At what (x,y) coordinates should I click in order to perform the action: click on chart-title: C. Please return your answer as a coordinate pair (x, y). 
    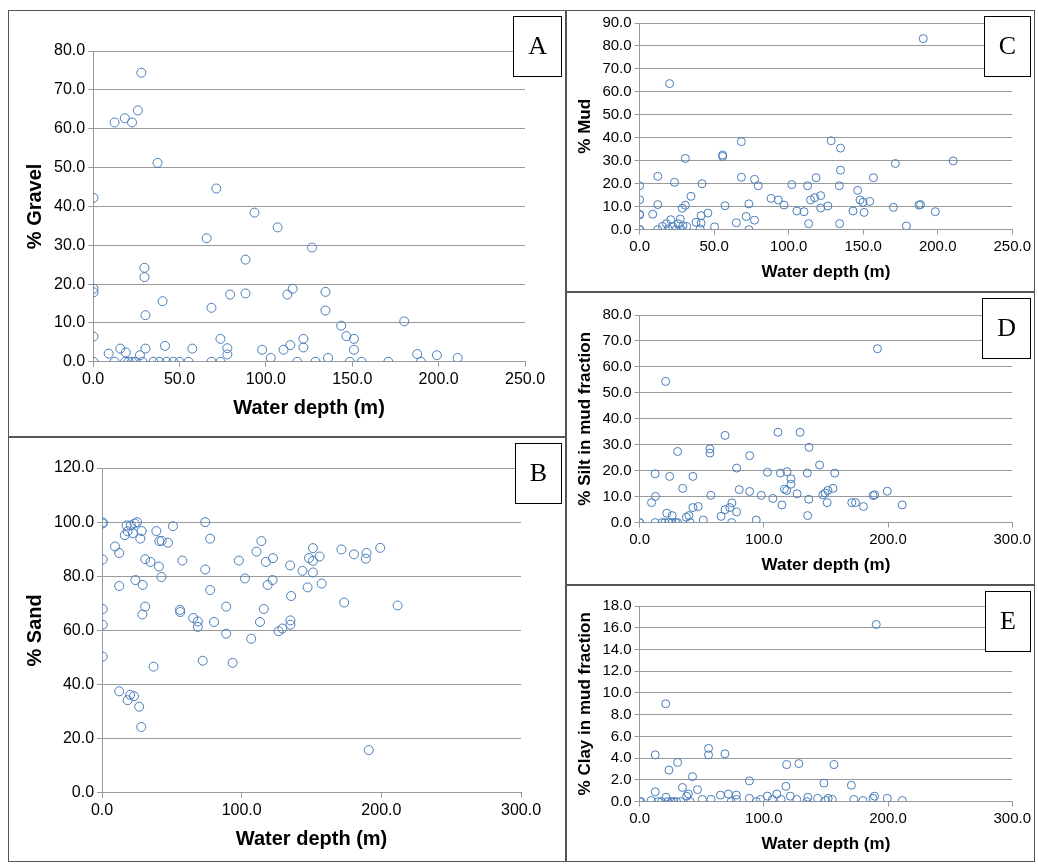
    Looking at the image, I should click on (1007, 46).